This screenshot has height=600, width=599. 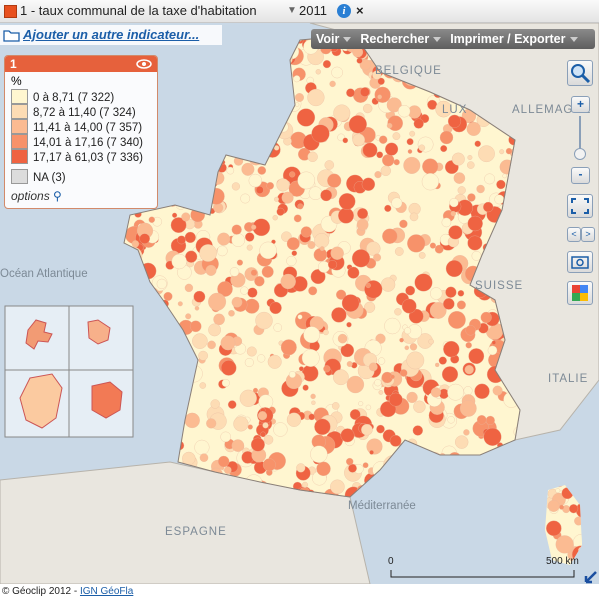 What do you see at coordinates (580, 175) in the screenshot?
I see `zoom-out: -` at bounding box center [580, 175].